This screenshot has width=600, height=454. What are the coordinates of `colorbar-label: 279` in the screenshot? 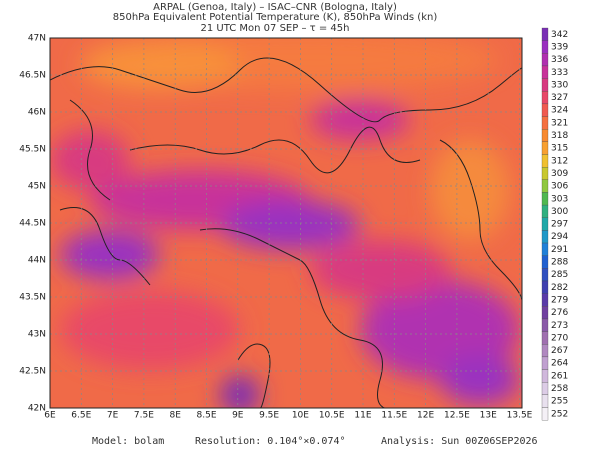 It's located at (559, 300).